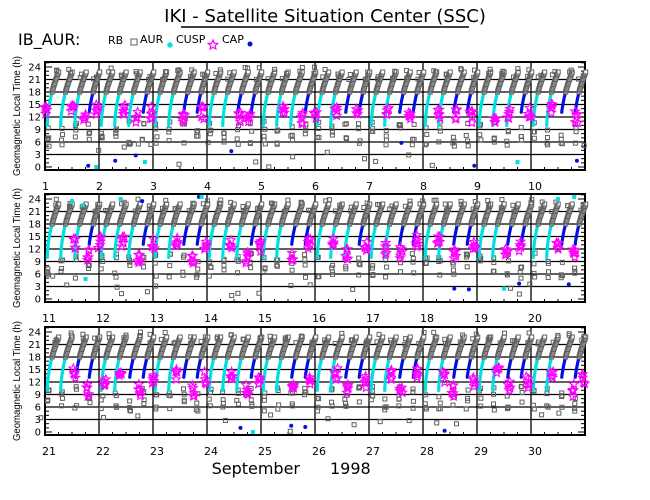 Image resolution: width=650 pixels, height=500 pixels. What do you see at coordinates (49, 318) in the screenshot?
I see `x-tick-label: 11` at bounding box center [49, 318].